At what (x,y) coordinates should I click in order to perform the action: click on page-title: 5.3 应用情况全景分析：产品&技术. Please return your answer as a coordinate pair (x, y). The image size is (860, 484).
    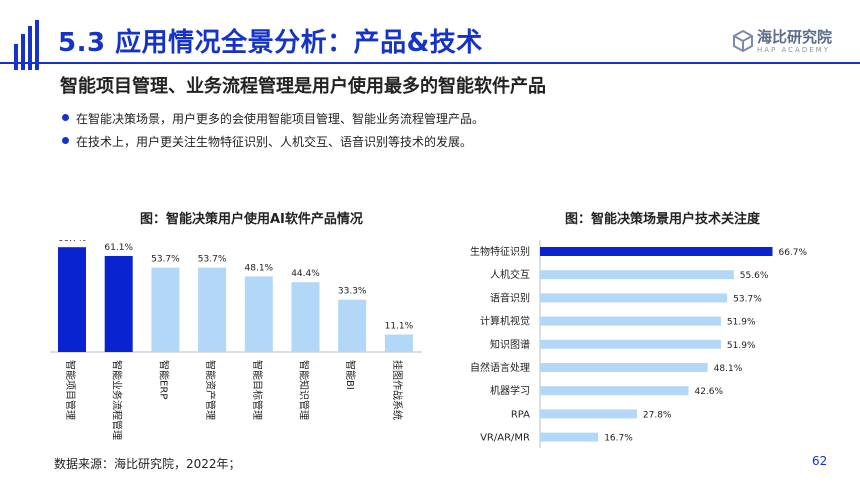
    Looking at the image, I should click on (270, 43).